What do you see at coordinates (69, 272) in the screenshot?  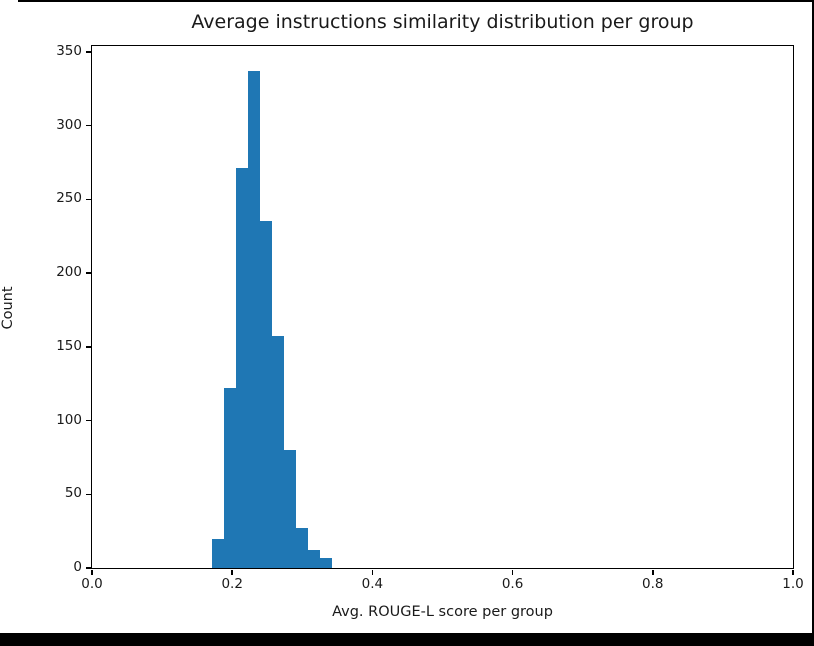 I see `y-tick-label: 200` at bounding box center [69, 272].